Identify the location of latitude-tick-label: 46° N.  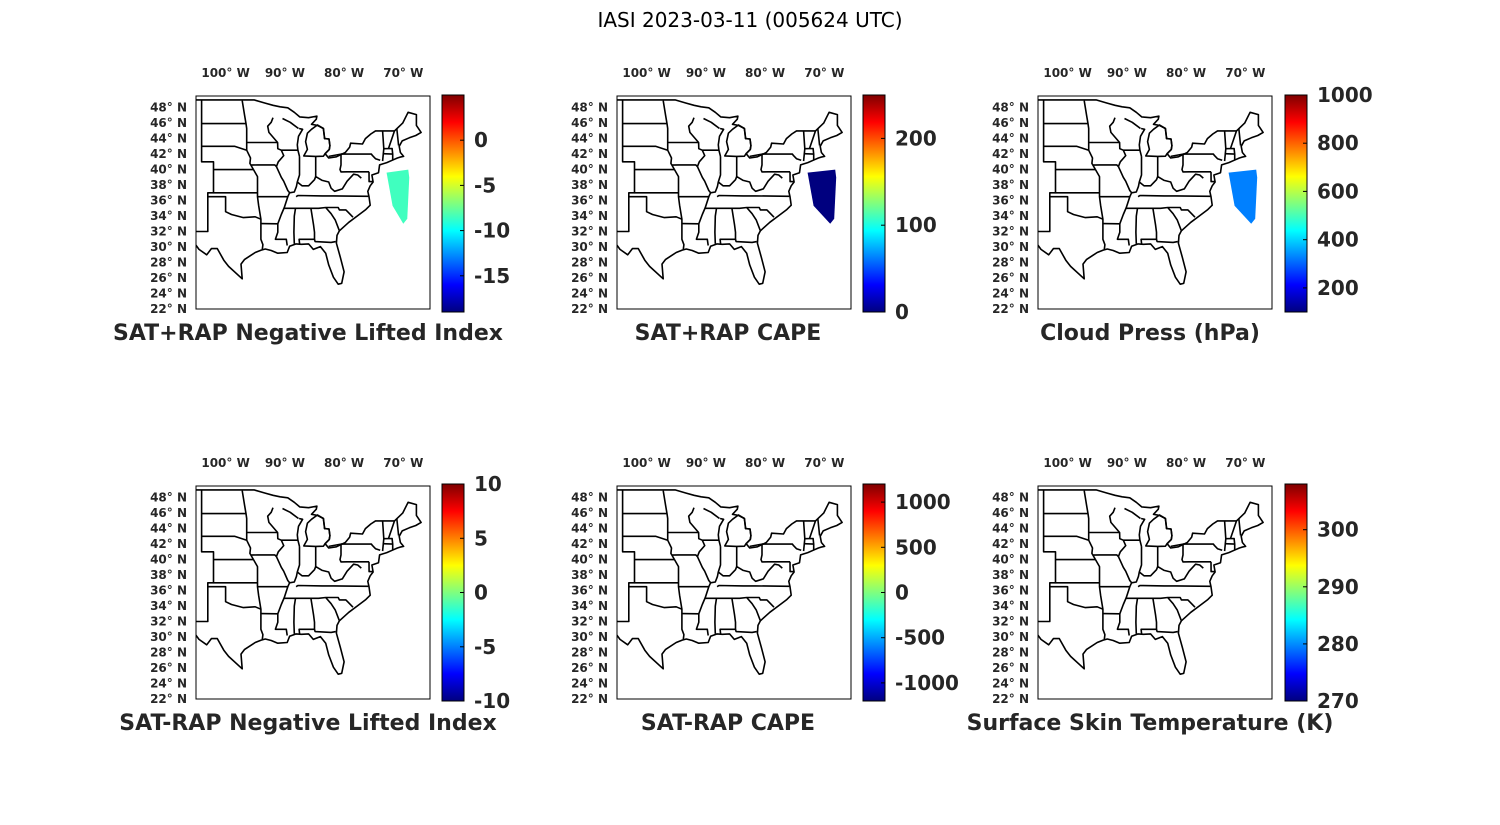
(589, 123).